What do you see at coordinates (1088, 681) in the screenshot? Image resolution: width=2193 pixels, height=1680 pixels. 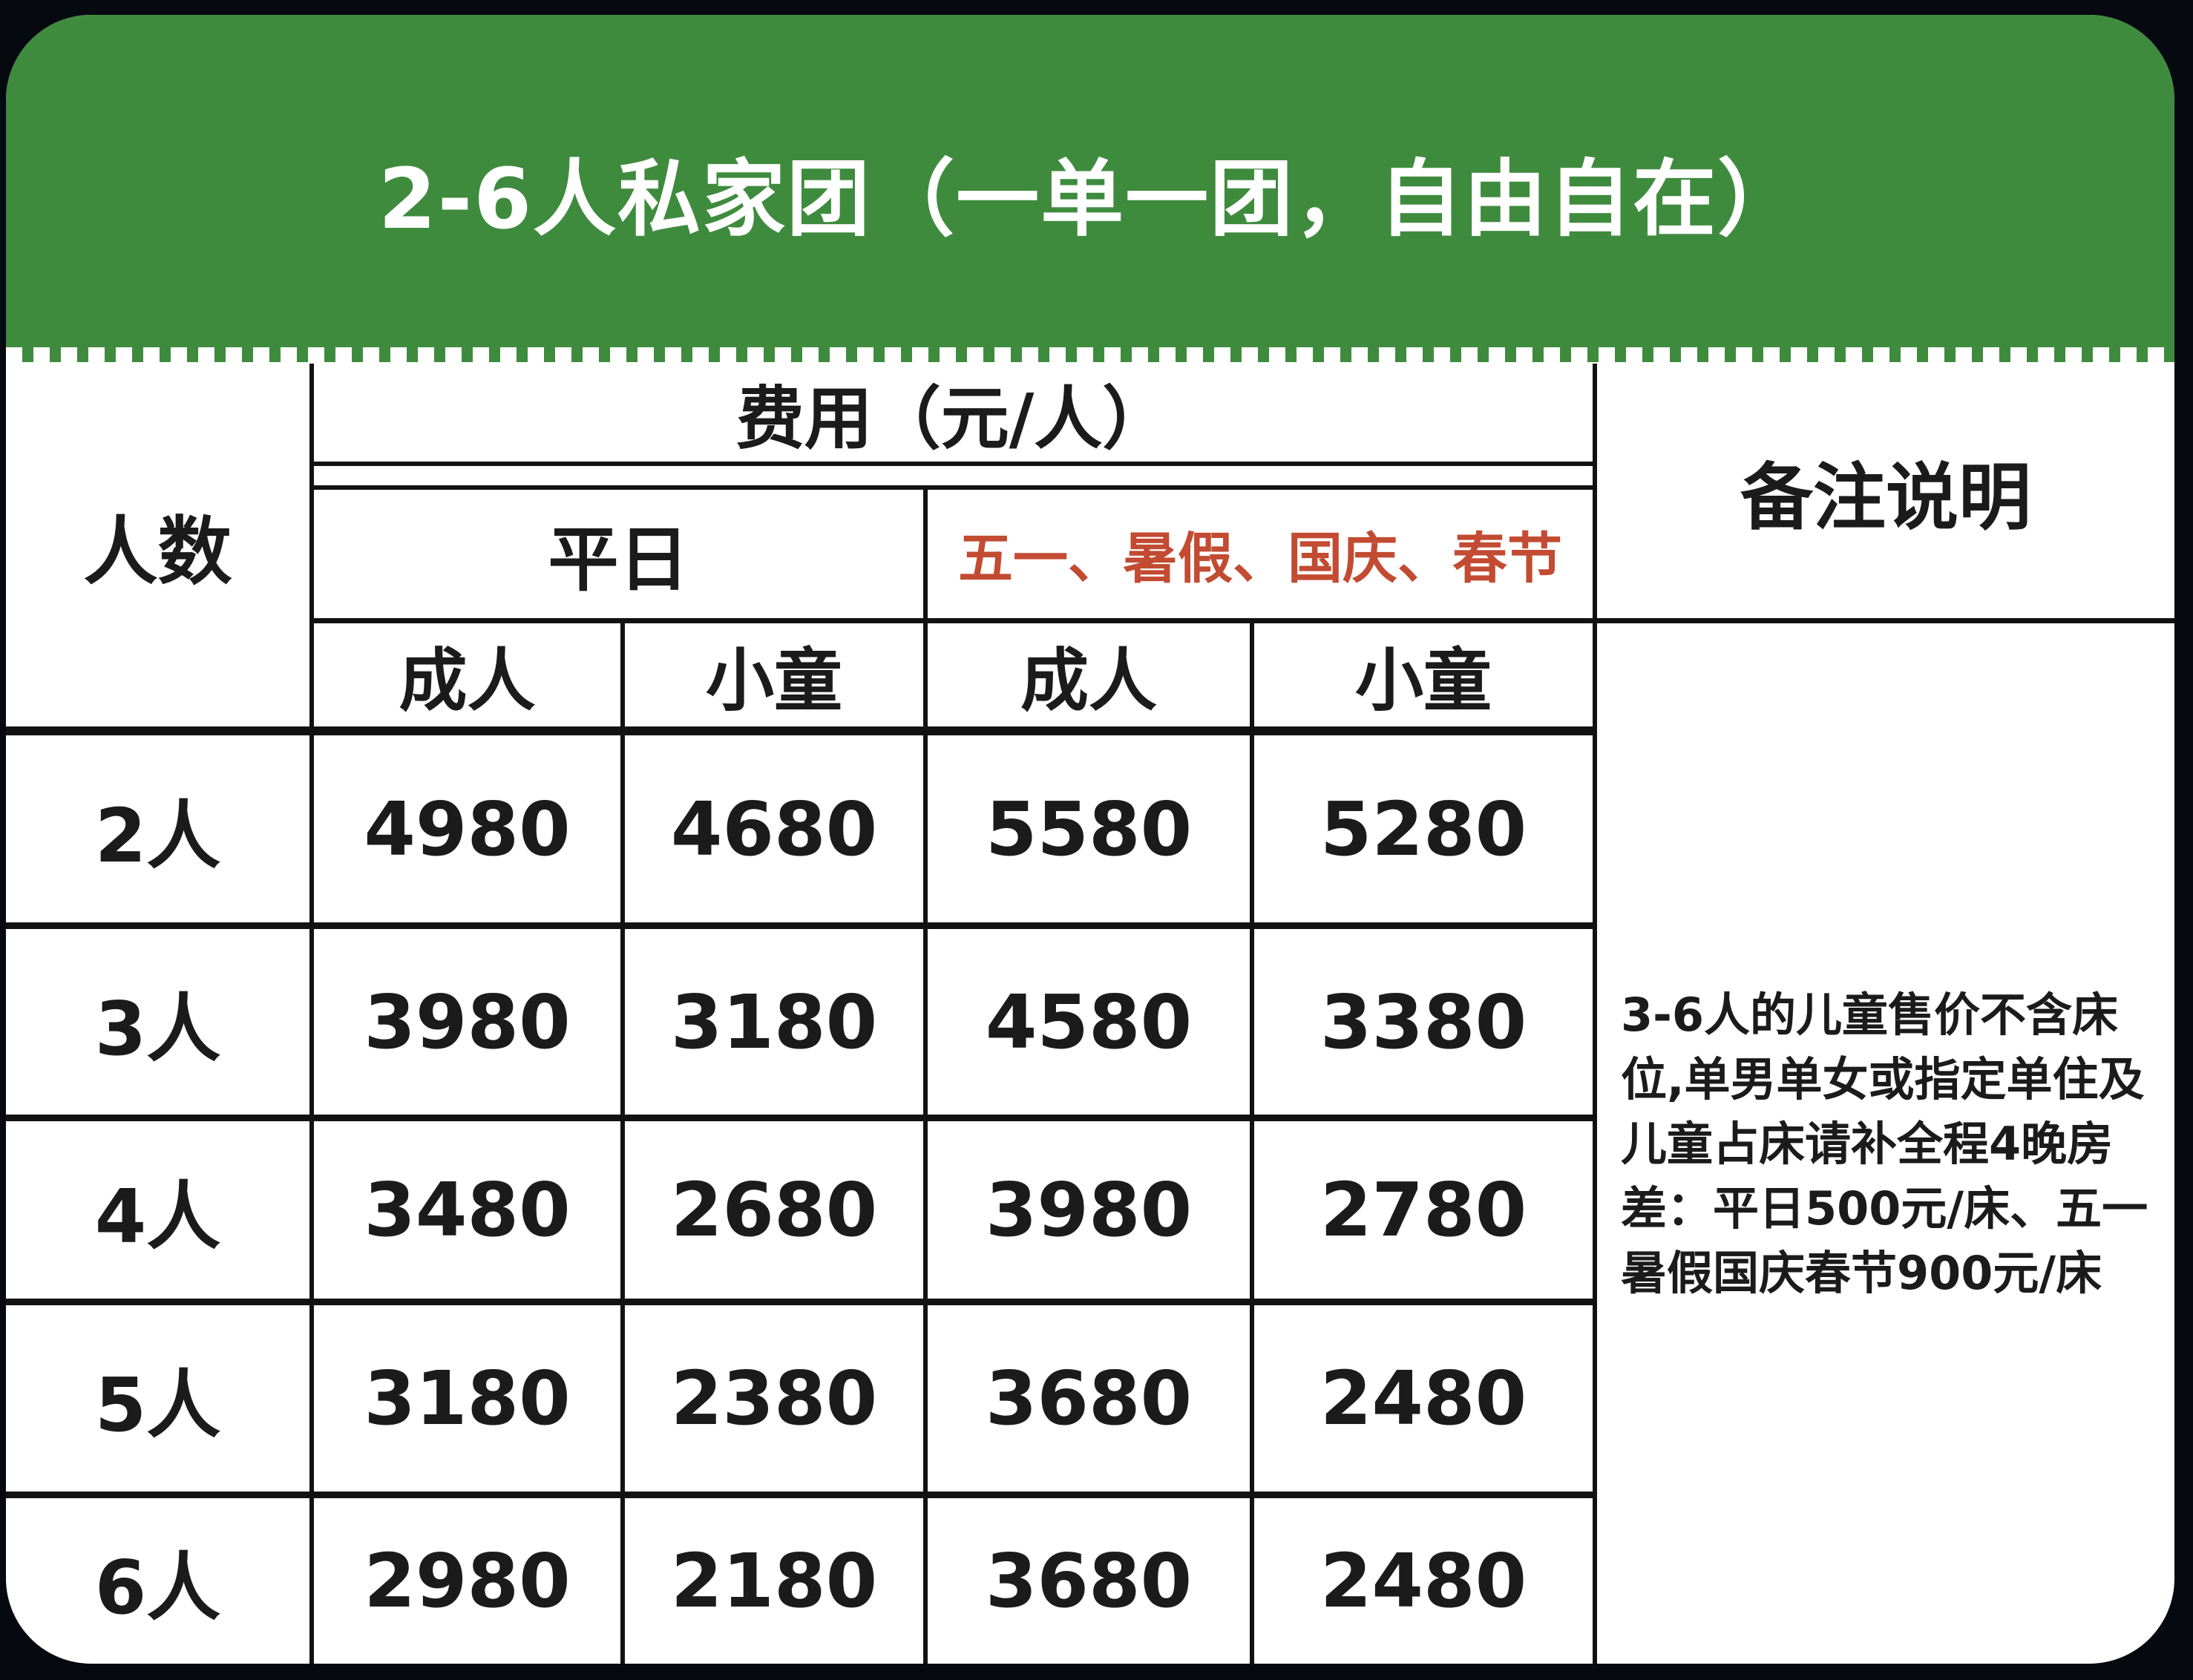 I see `cell-subheader-adult-holiday: 成人` at bounding box center [1088, 681].